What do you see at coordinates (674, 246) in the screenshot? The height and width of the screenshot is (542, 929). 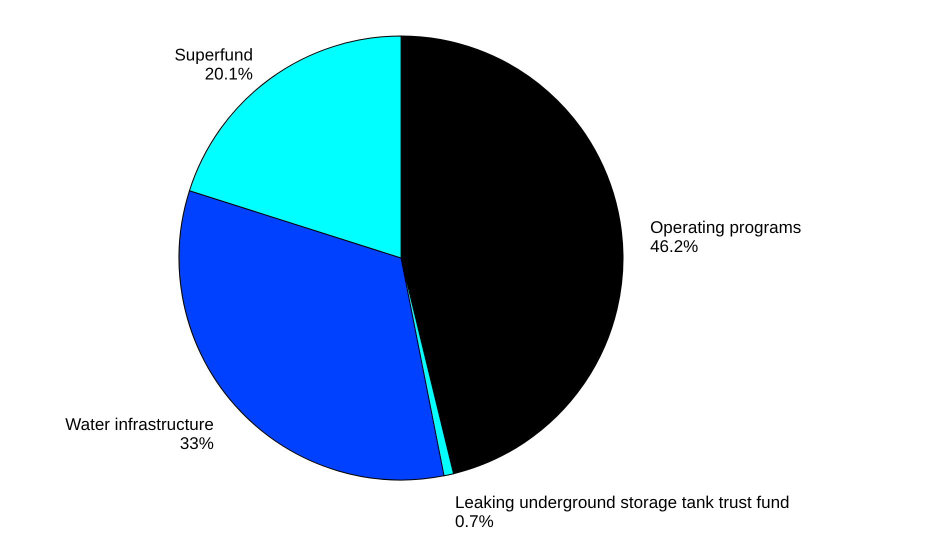 I see `data-label: 46.2%` at bounding box center [674, 246].